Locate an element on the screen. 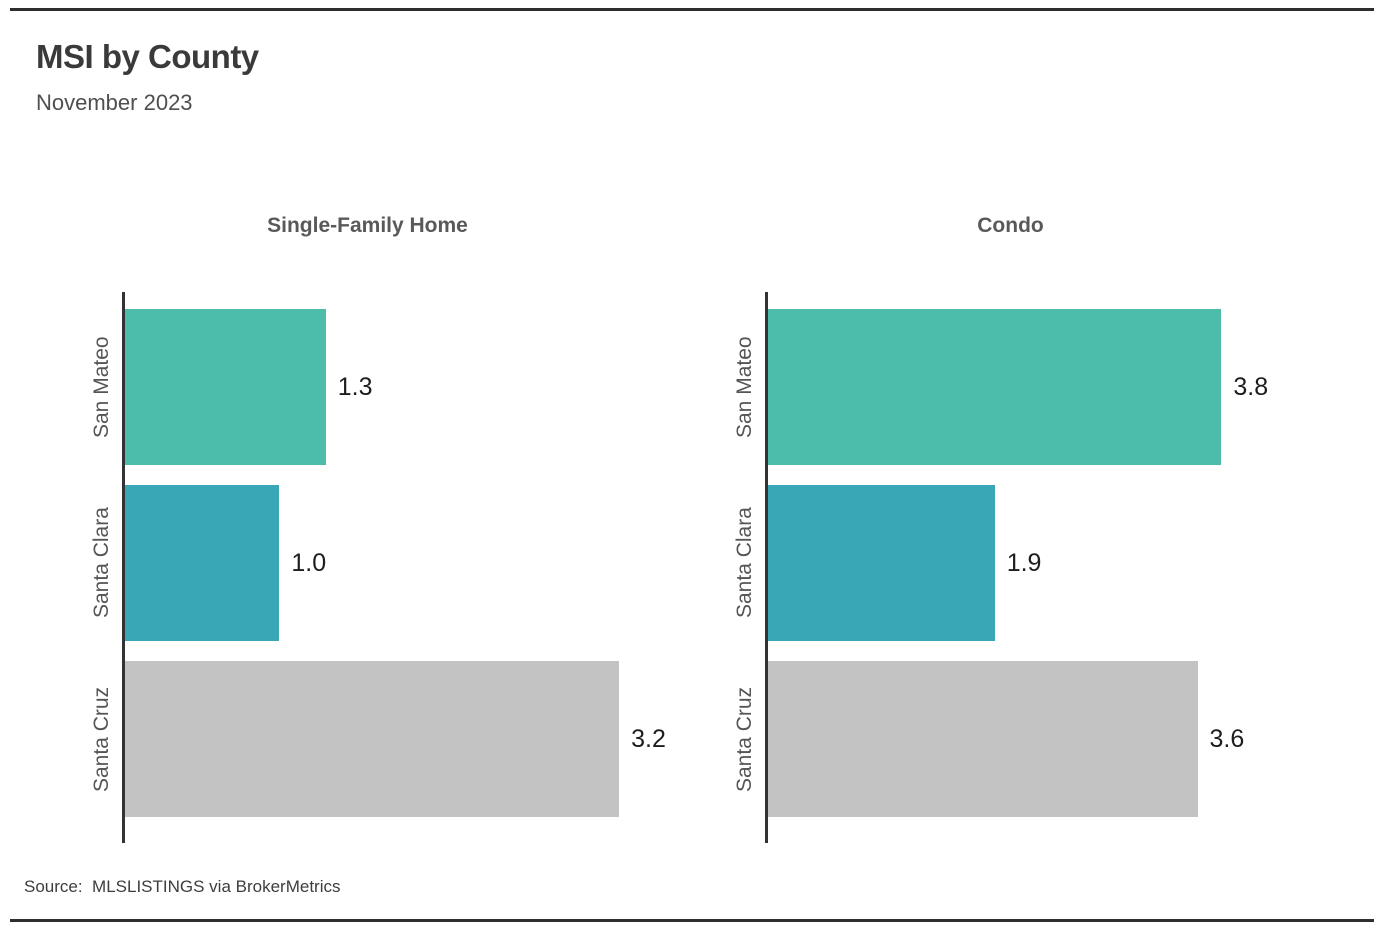 The image size is (1388, 934). bar-row: Santa Clara 1.9 is located at coordinates (1013, 563).